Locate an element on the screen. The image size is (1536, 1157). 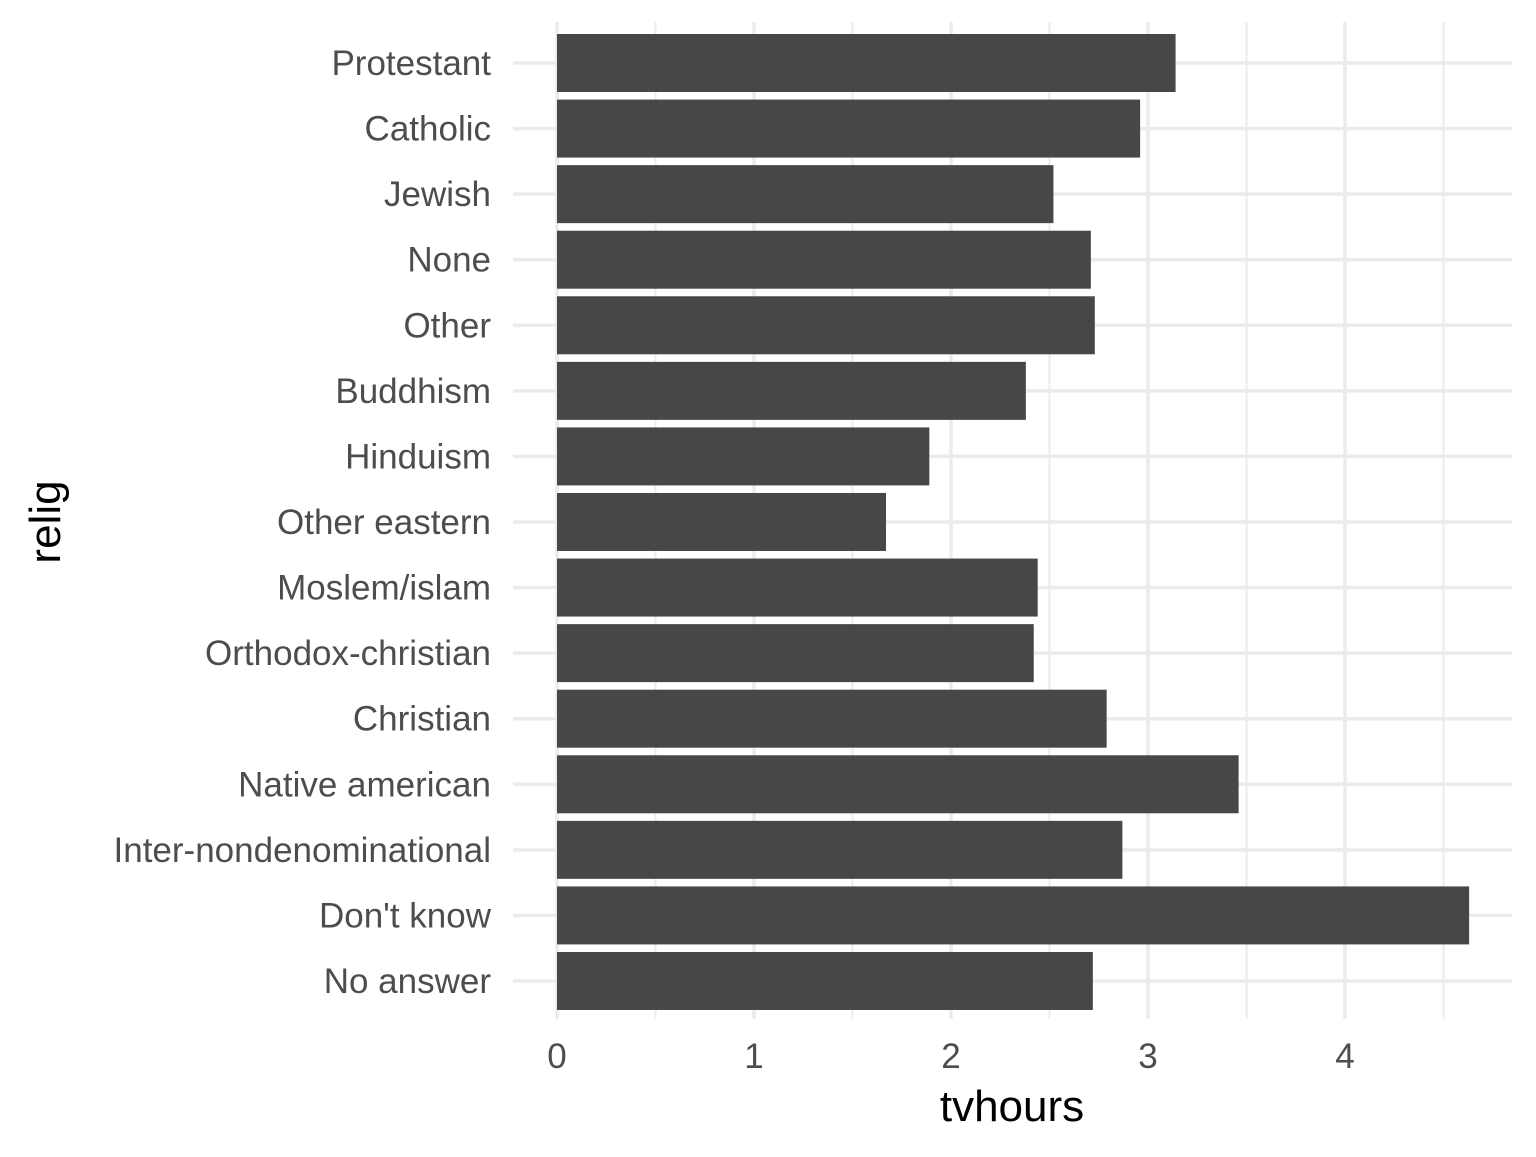
y-tick-label: Catholic is located at coordinates (428, 129).